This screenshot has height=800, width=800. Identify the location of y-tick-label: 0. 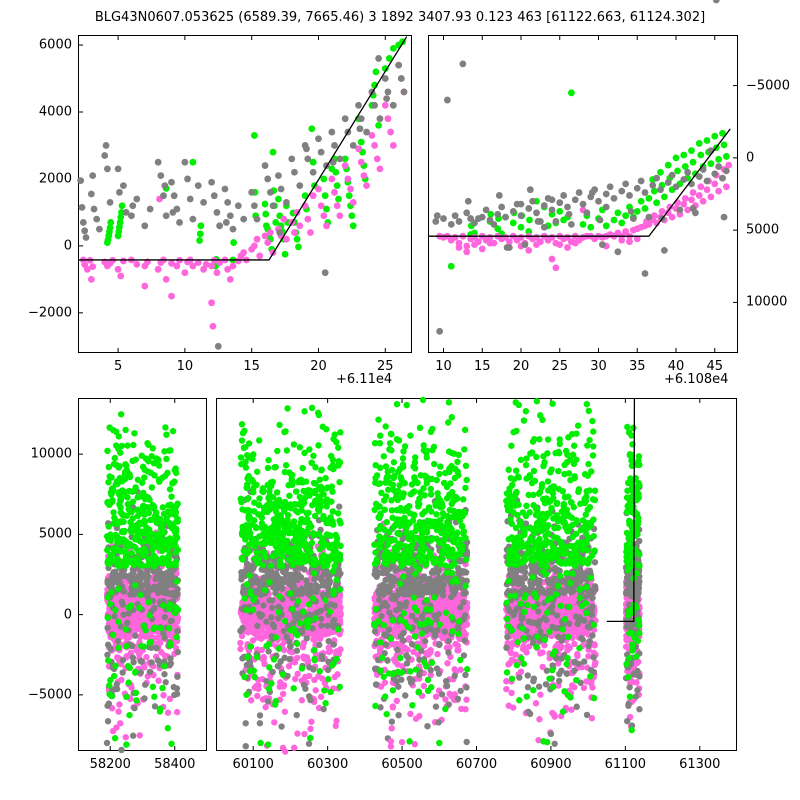
(750, 158).